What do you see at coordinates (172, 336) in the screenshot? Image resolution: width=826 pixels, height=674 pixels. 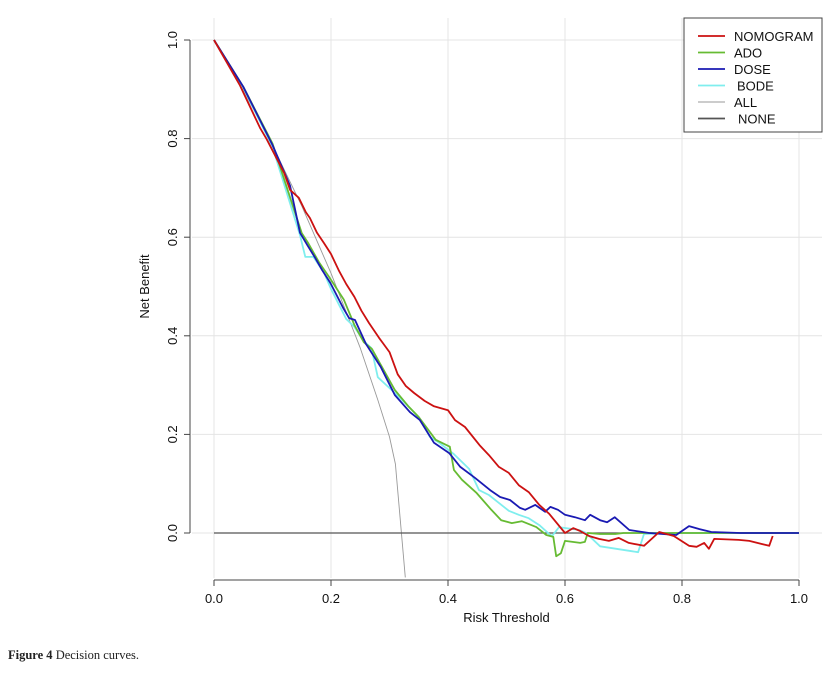 I see `y-tick-label: 0.4` at bounding box center [172, 336].